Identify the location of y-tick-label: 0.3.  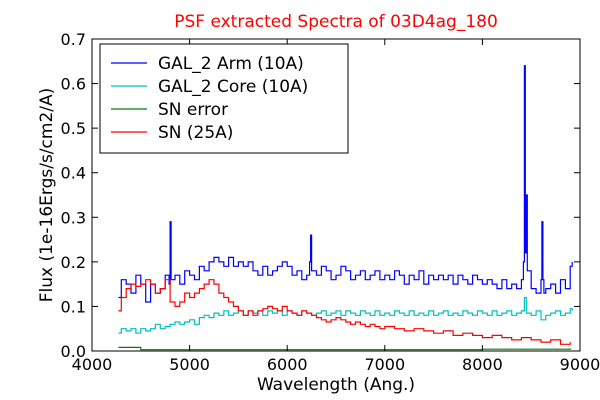
(73, 217).